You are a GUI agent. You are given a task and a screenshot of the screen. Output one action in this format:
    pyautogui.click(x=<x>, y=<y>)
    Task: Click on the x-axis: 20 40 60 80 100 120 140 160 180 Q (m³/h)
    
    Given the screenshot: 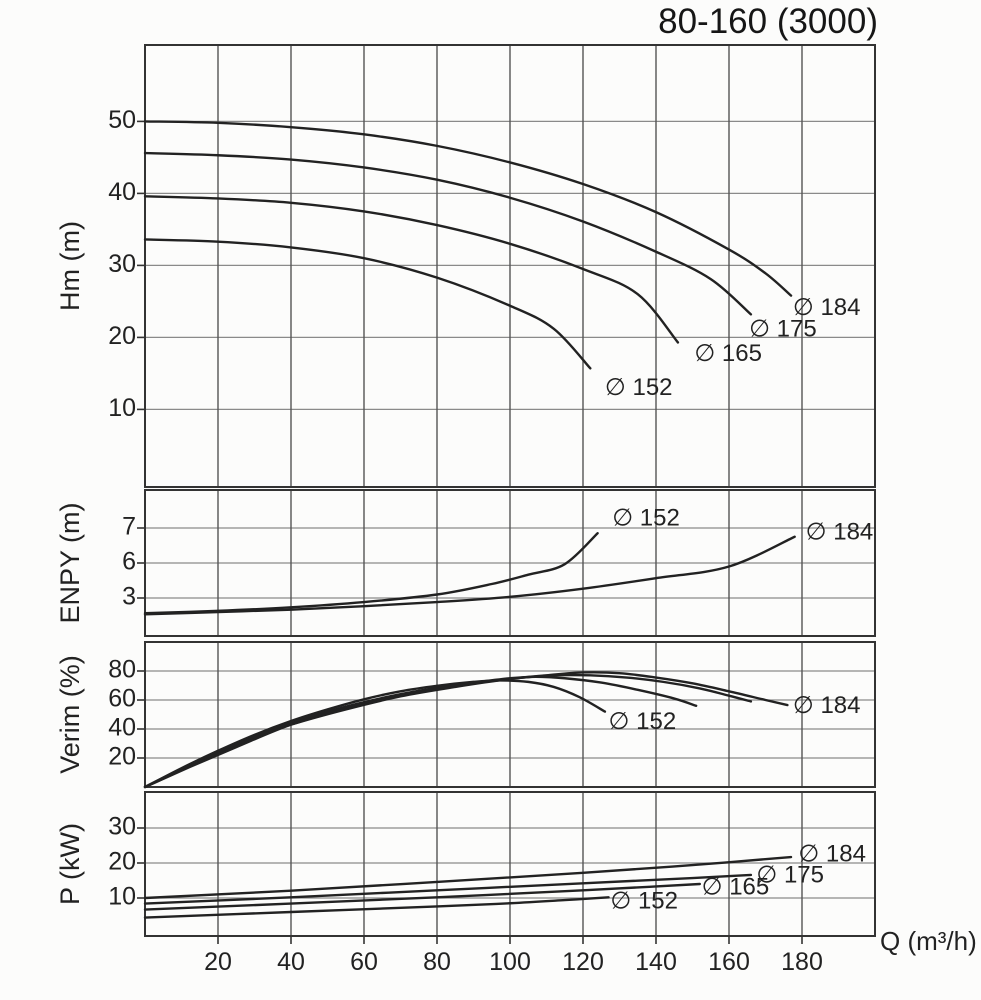 What is the action you would take?
    pyautogui.click(x=590, y=951)
    